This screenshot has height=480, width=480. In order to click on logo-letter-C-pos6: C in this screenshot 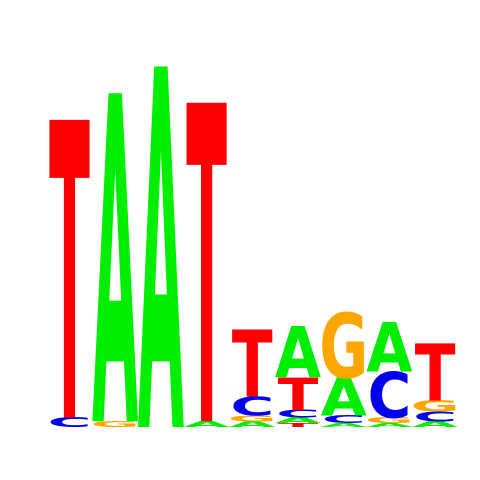, I will do `click(298, 414)`.